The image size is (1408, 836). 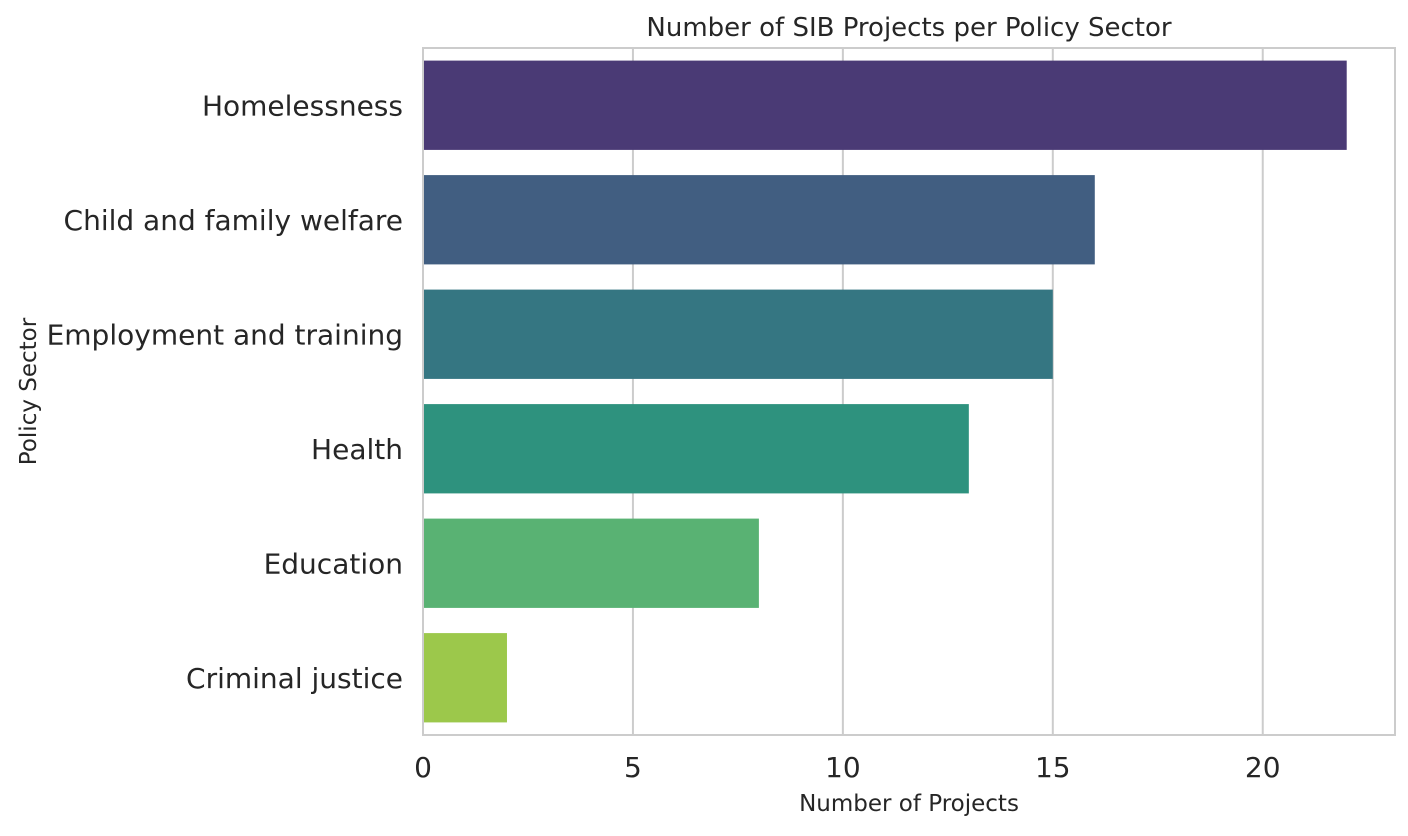 I want to click on y-tick-label: Child and family welfare, so click(x=233, y=220).